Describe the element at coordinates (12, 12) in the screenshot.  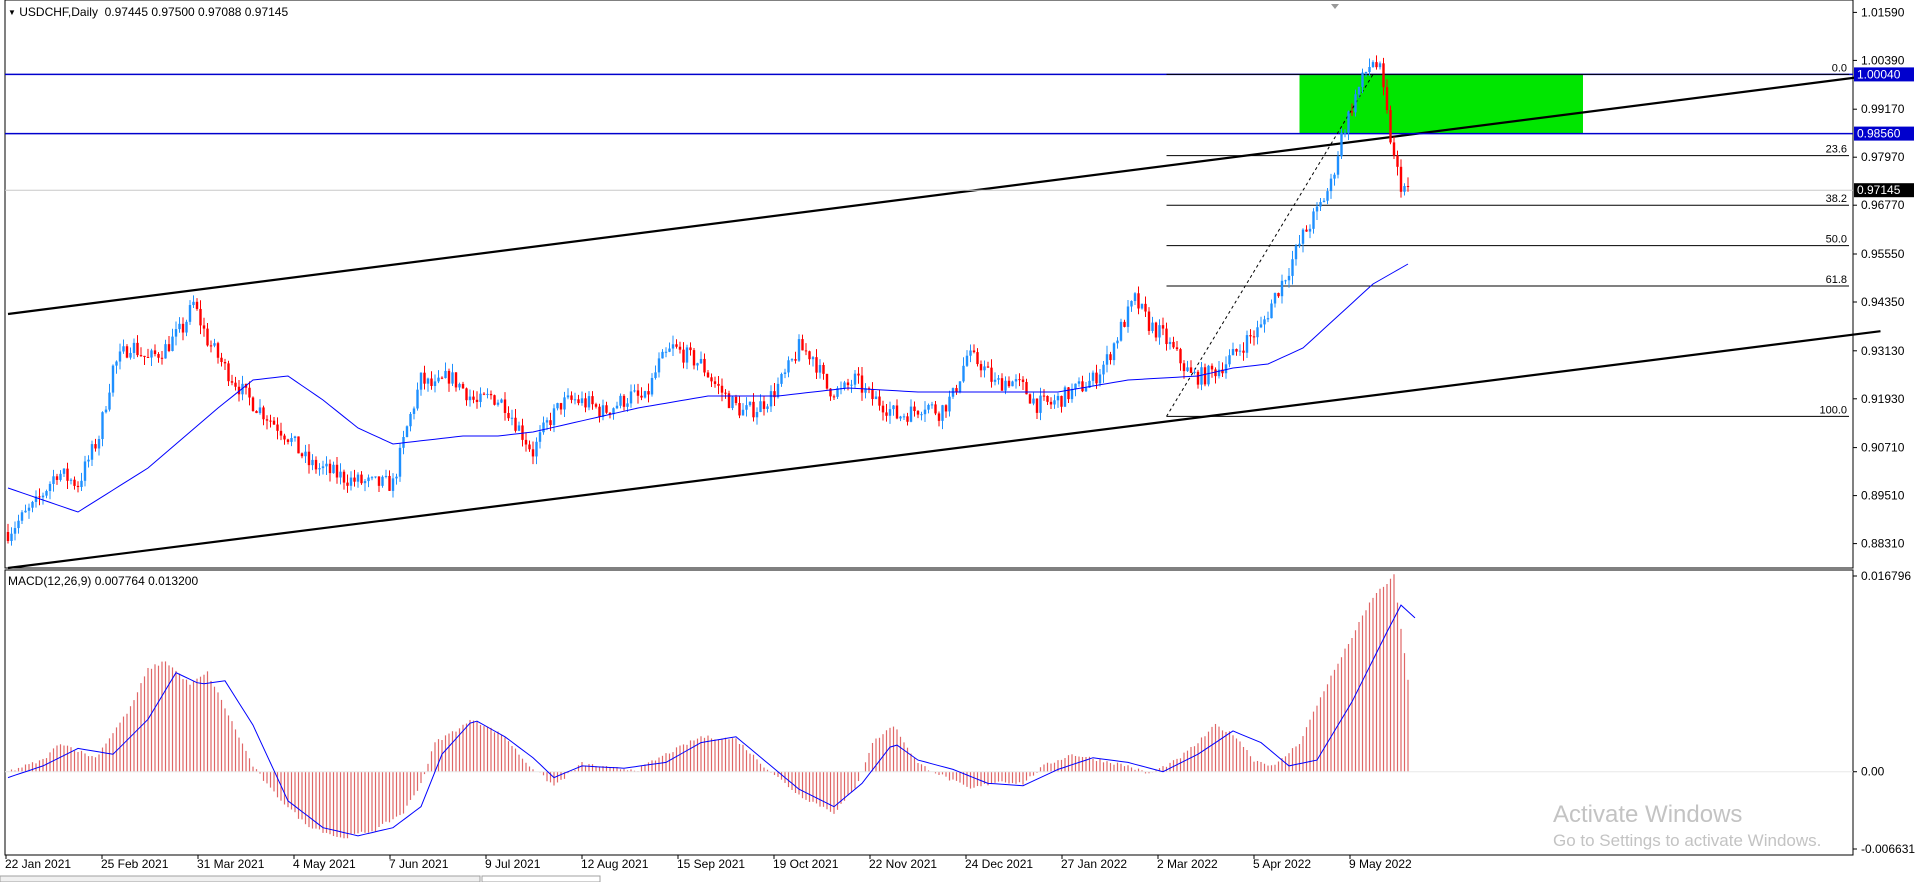
I see `collapse-triangle-icon: ▼` at that location.